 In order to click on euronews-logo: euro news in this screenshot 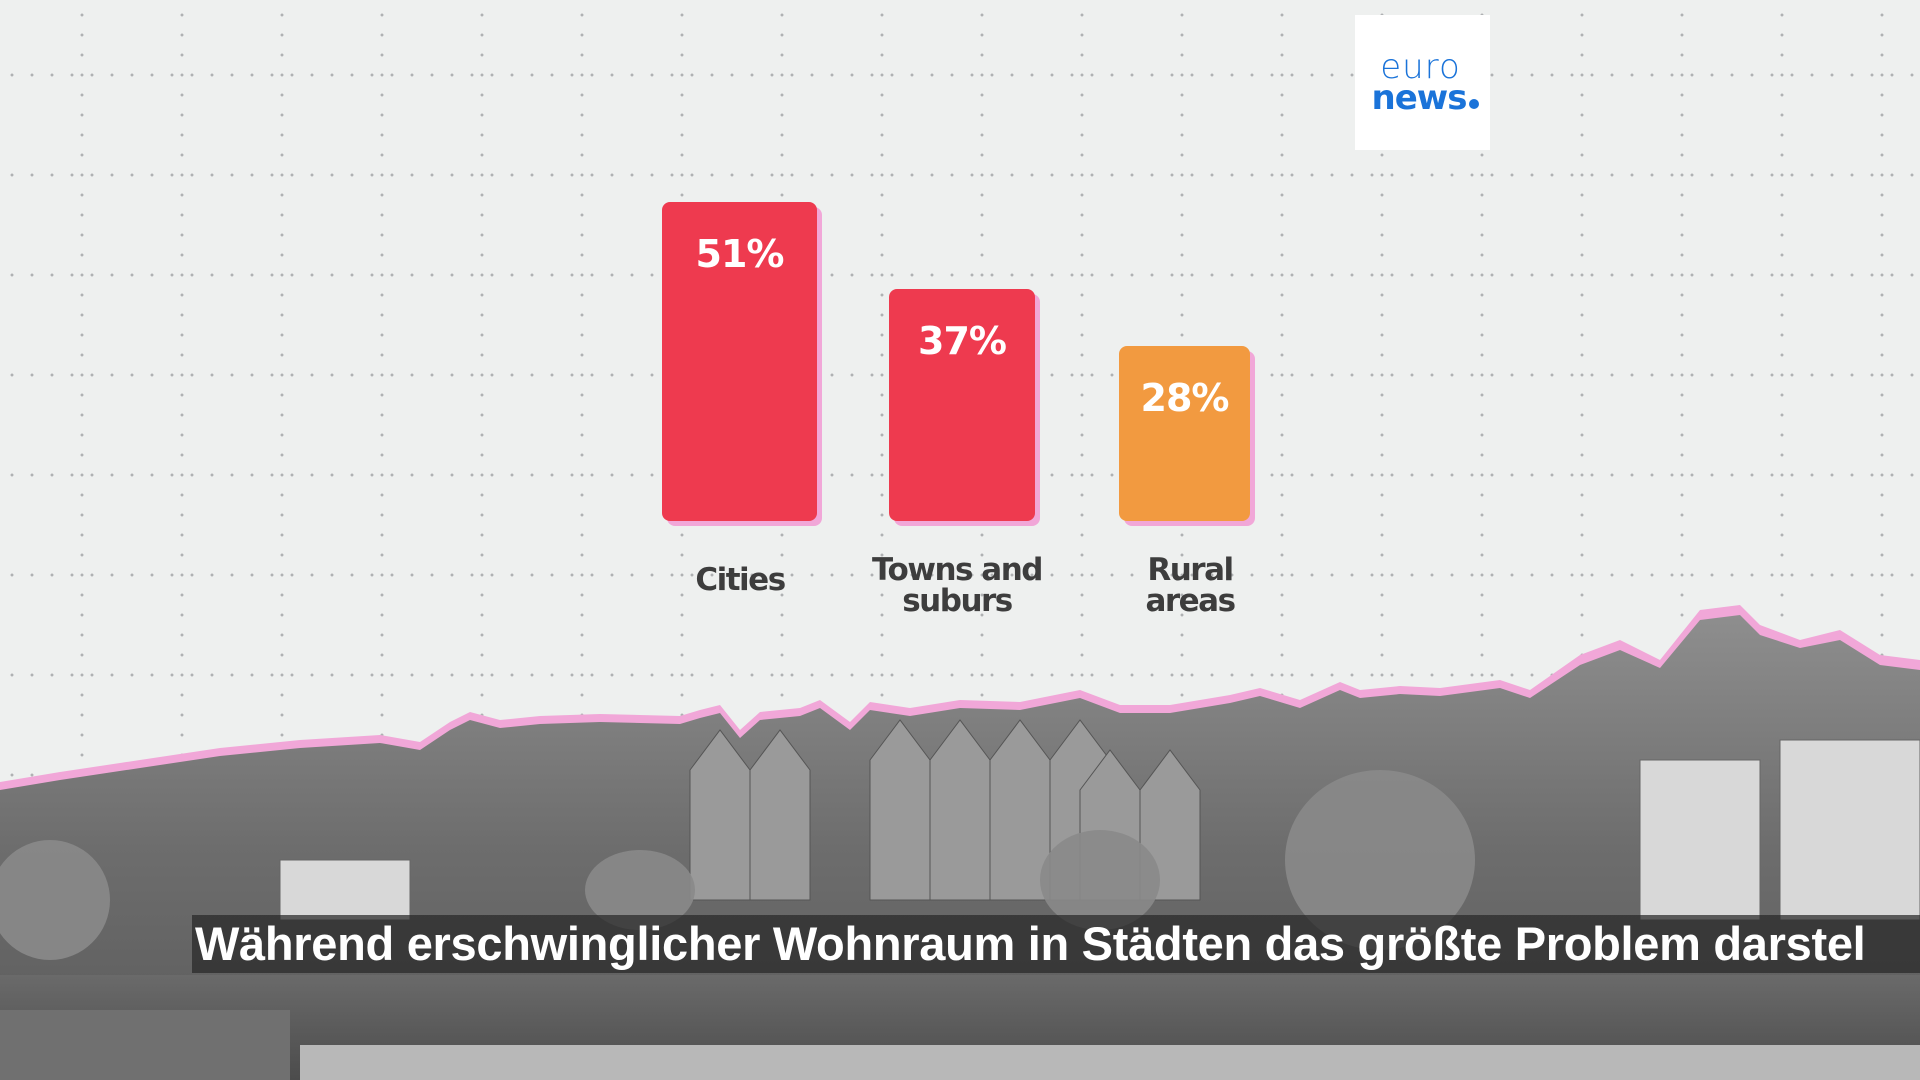, I will do `click(1422, 82)`.